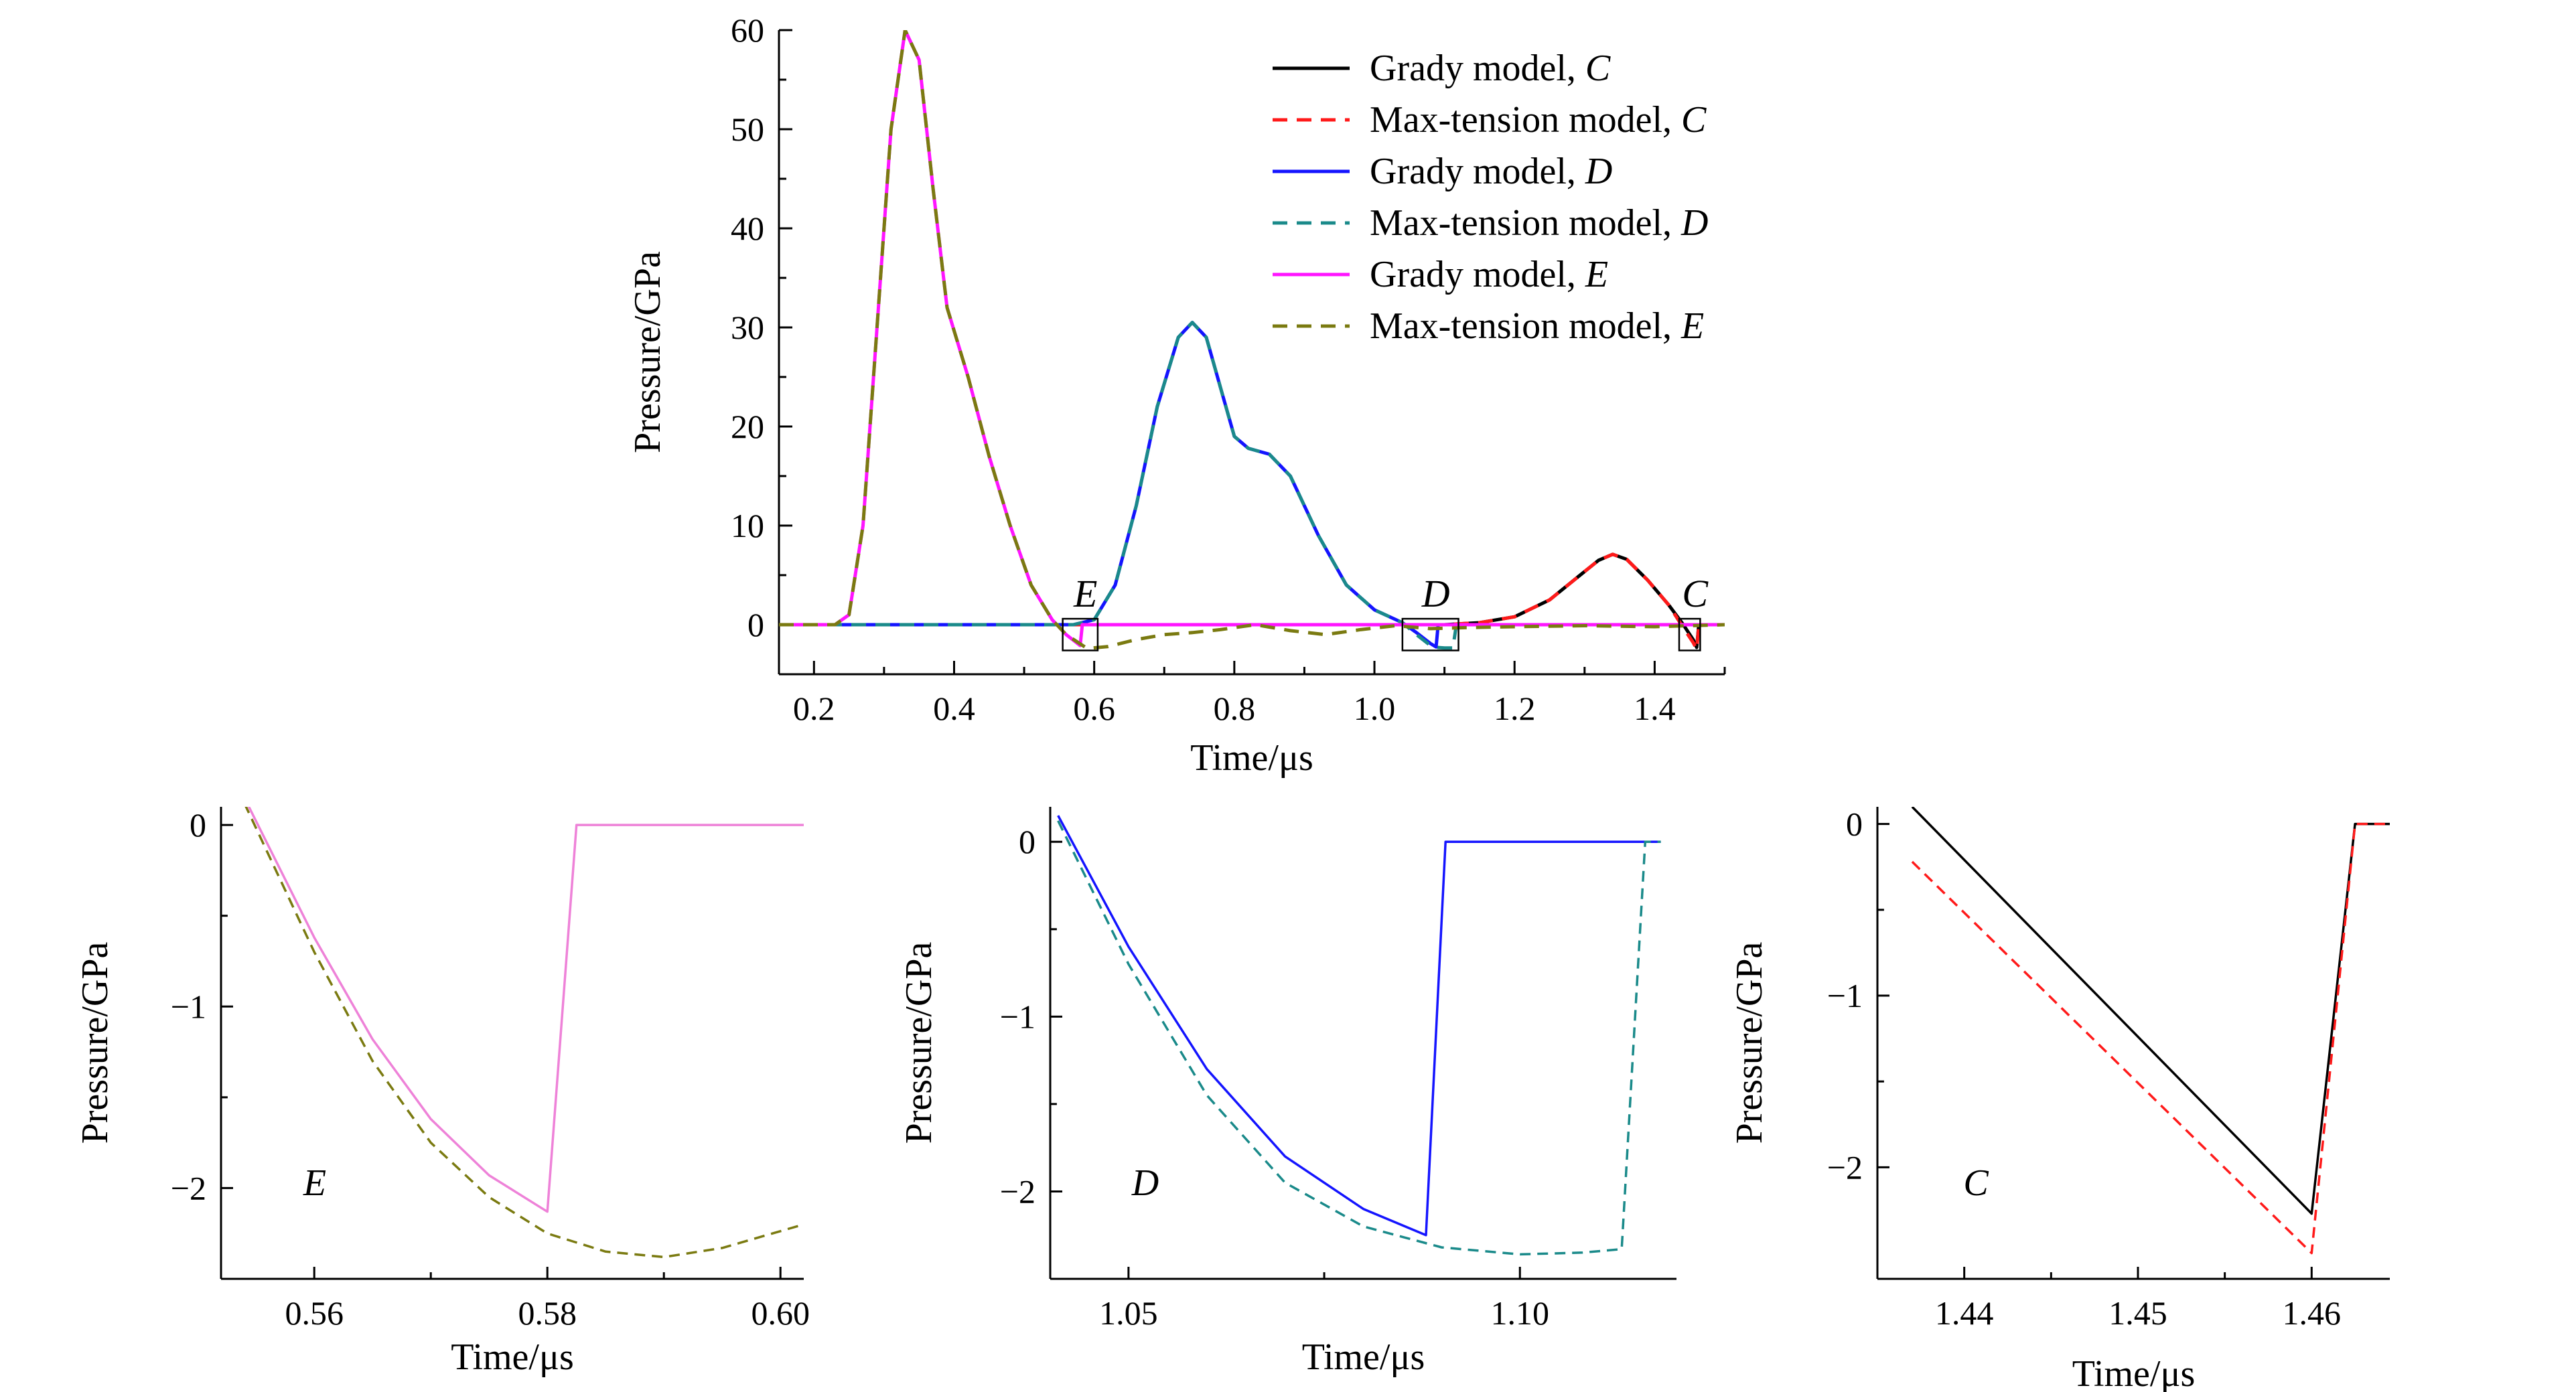  What do you see at coordinates (780, 1313) in the screenshot?
I see `inset-e-x-tick-label: 0.60` at bounding box center [780, 1313].